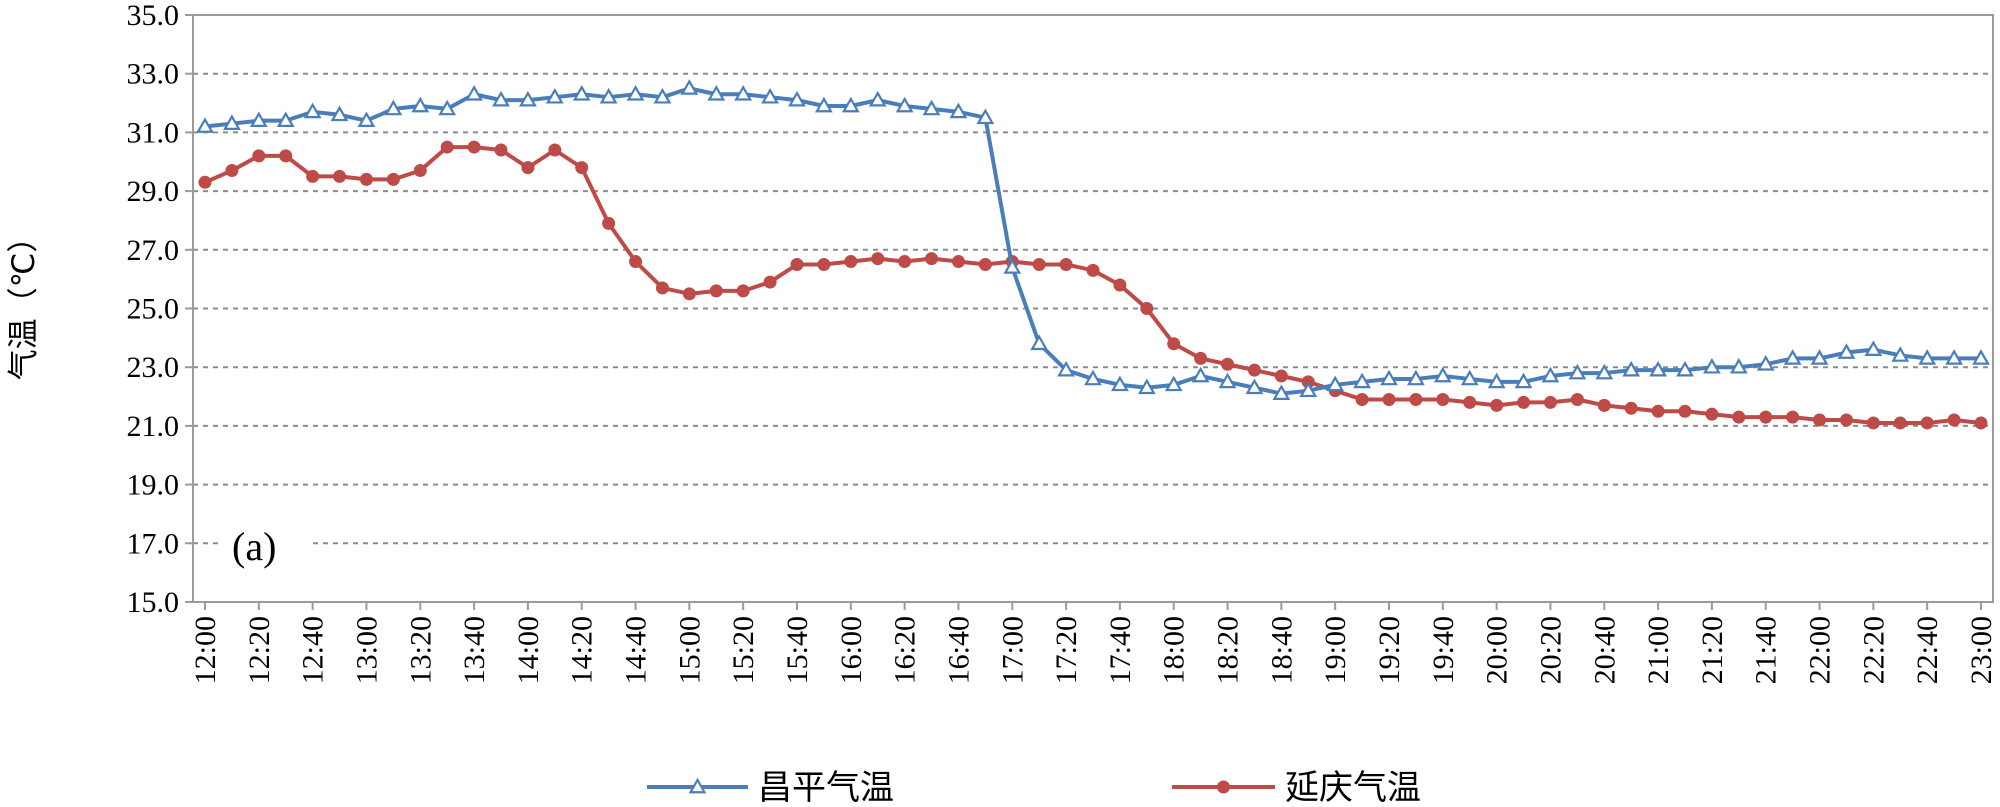 The width and height of the screenshot is (2000, 807). What do you see at coordinates (153, 250) in the screenshot?
I see `y-tick-label: 27.0` at bounding box center [153, 250].